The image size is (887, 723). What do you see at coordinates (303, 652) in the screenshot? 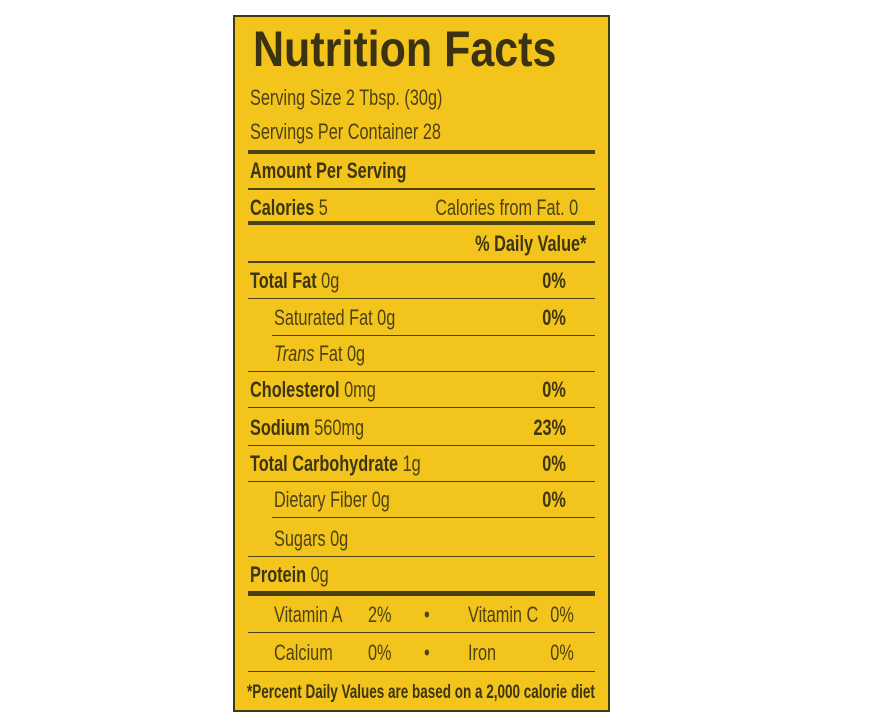
I see `calcium-label: Calcium` at bounding box center [303, 652].